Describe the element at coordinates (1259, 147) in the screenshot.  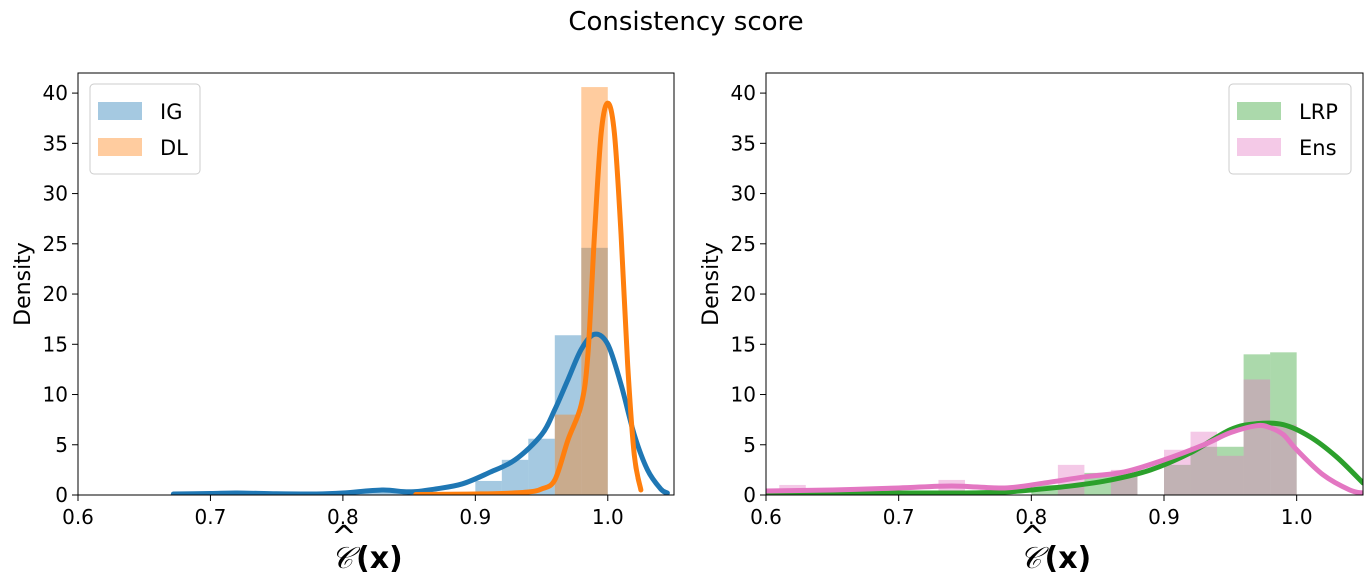
I see `legend-swatch-ens` at that location.